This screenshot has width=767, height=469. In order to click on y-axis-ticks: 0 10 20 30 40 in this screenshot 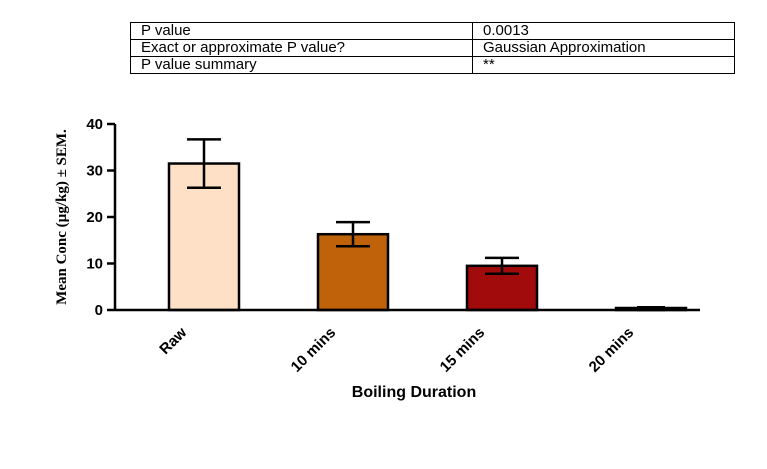, I will do `click(100, 217)`.